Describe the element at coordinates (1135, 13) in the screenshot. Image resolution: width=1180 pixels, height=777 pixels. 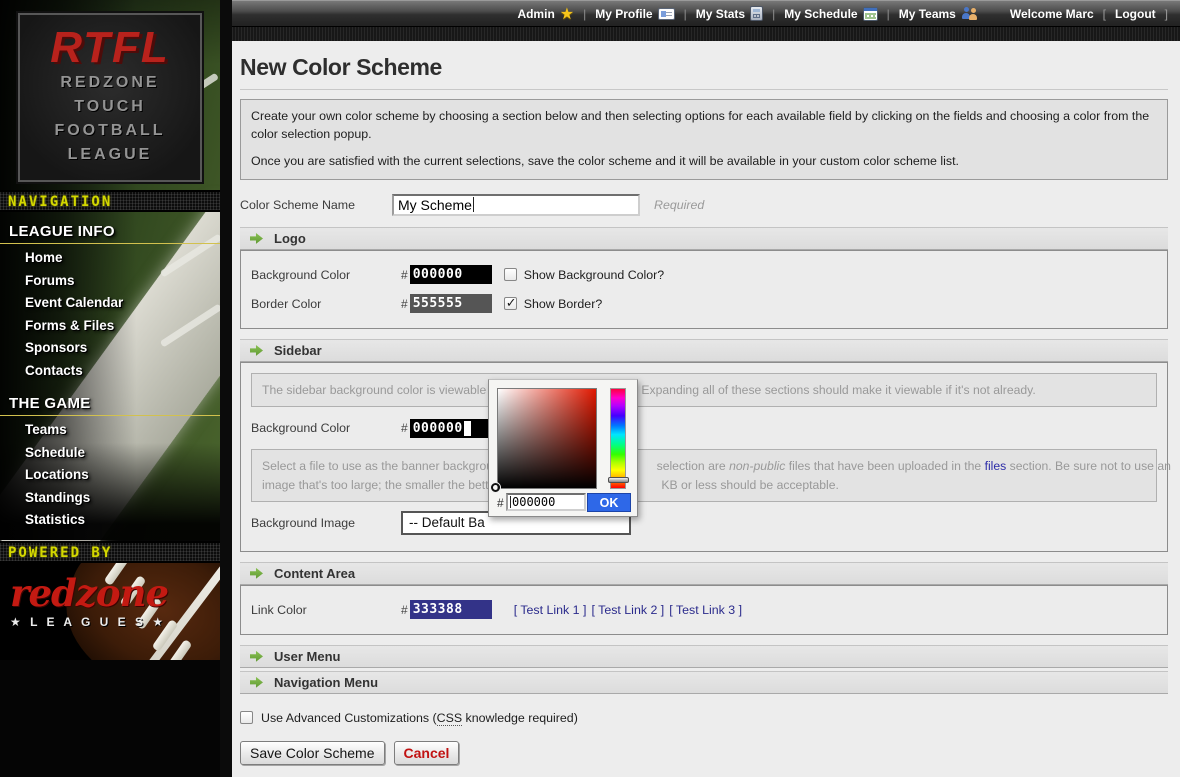
I see `logout-link: Logout` at that location.